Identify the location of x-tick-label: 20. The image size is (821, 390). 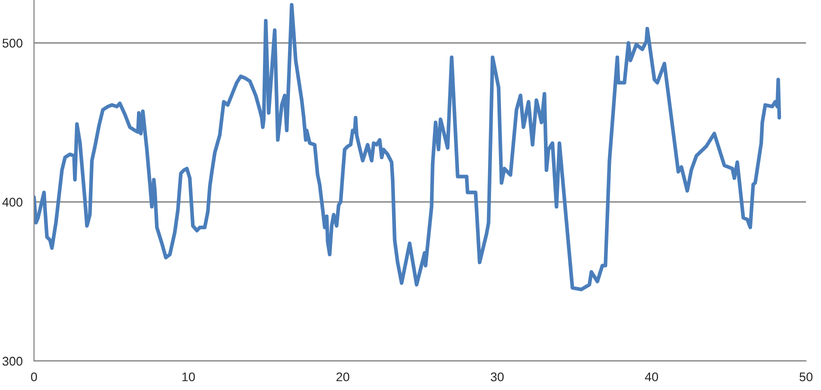
(343, 377).